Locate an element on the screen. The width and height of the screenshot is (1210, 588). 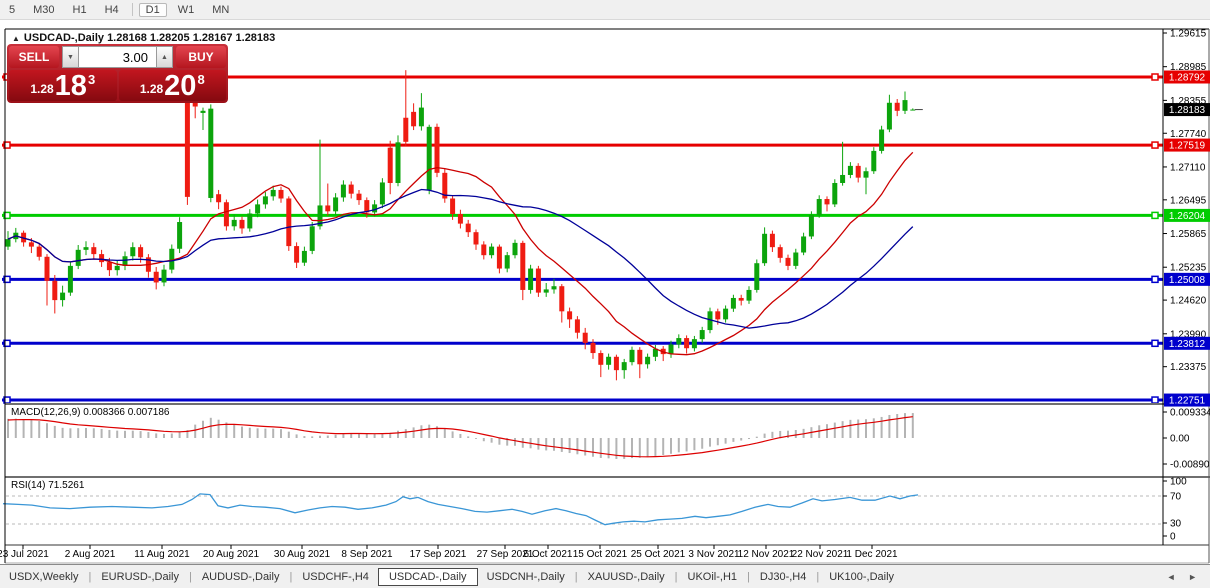
sell-price-display: 1.28 18 3 is located at coordinates (63, 85).